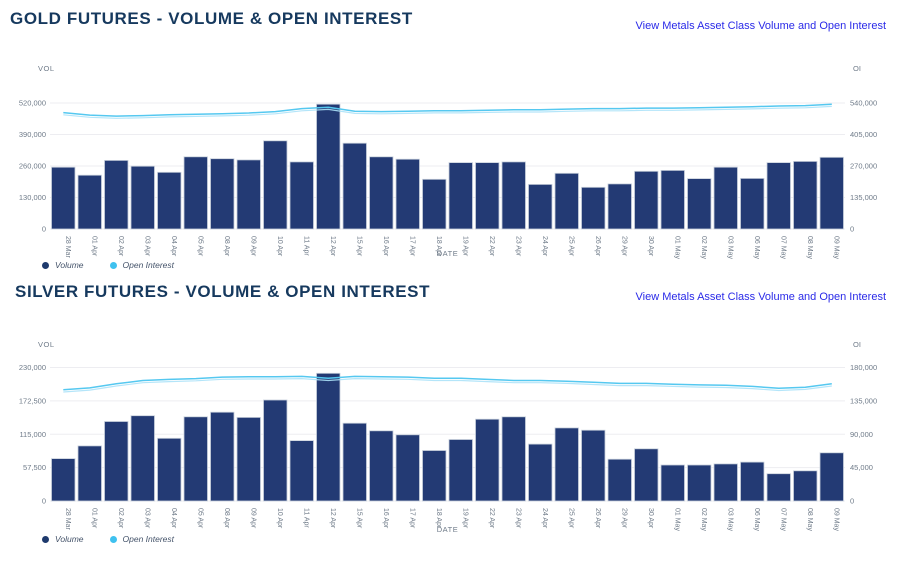  What do you see at coordinates (305, 518) in the screenshot?
I see `x-axis-tick: 11 Apr` at bounding box center [305, 518].